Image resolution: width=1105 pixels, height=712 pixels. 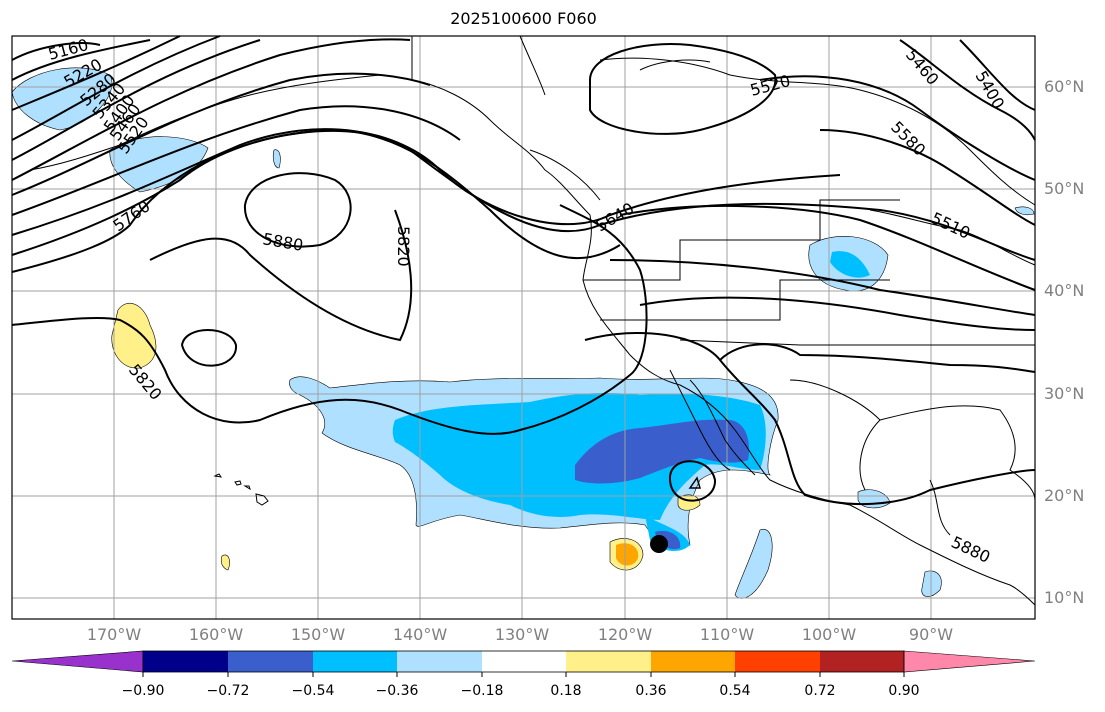 What do you see at coordinates (216, 634) in the screenshot?
I see `lon-label: 160°W` at bounding box center [216, 634].